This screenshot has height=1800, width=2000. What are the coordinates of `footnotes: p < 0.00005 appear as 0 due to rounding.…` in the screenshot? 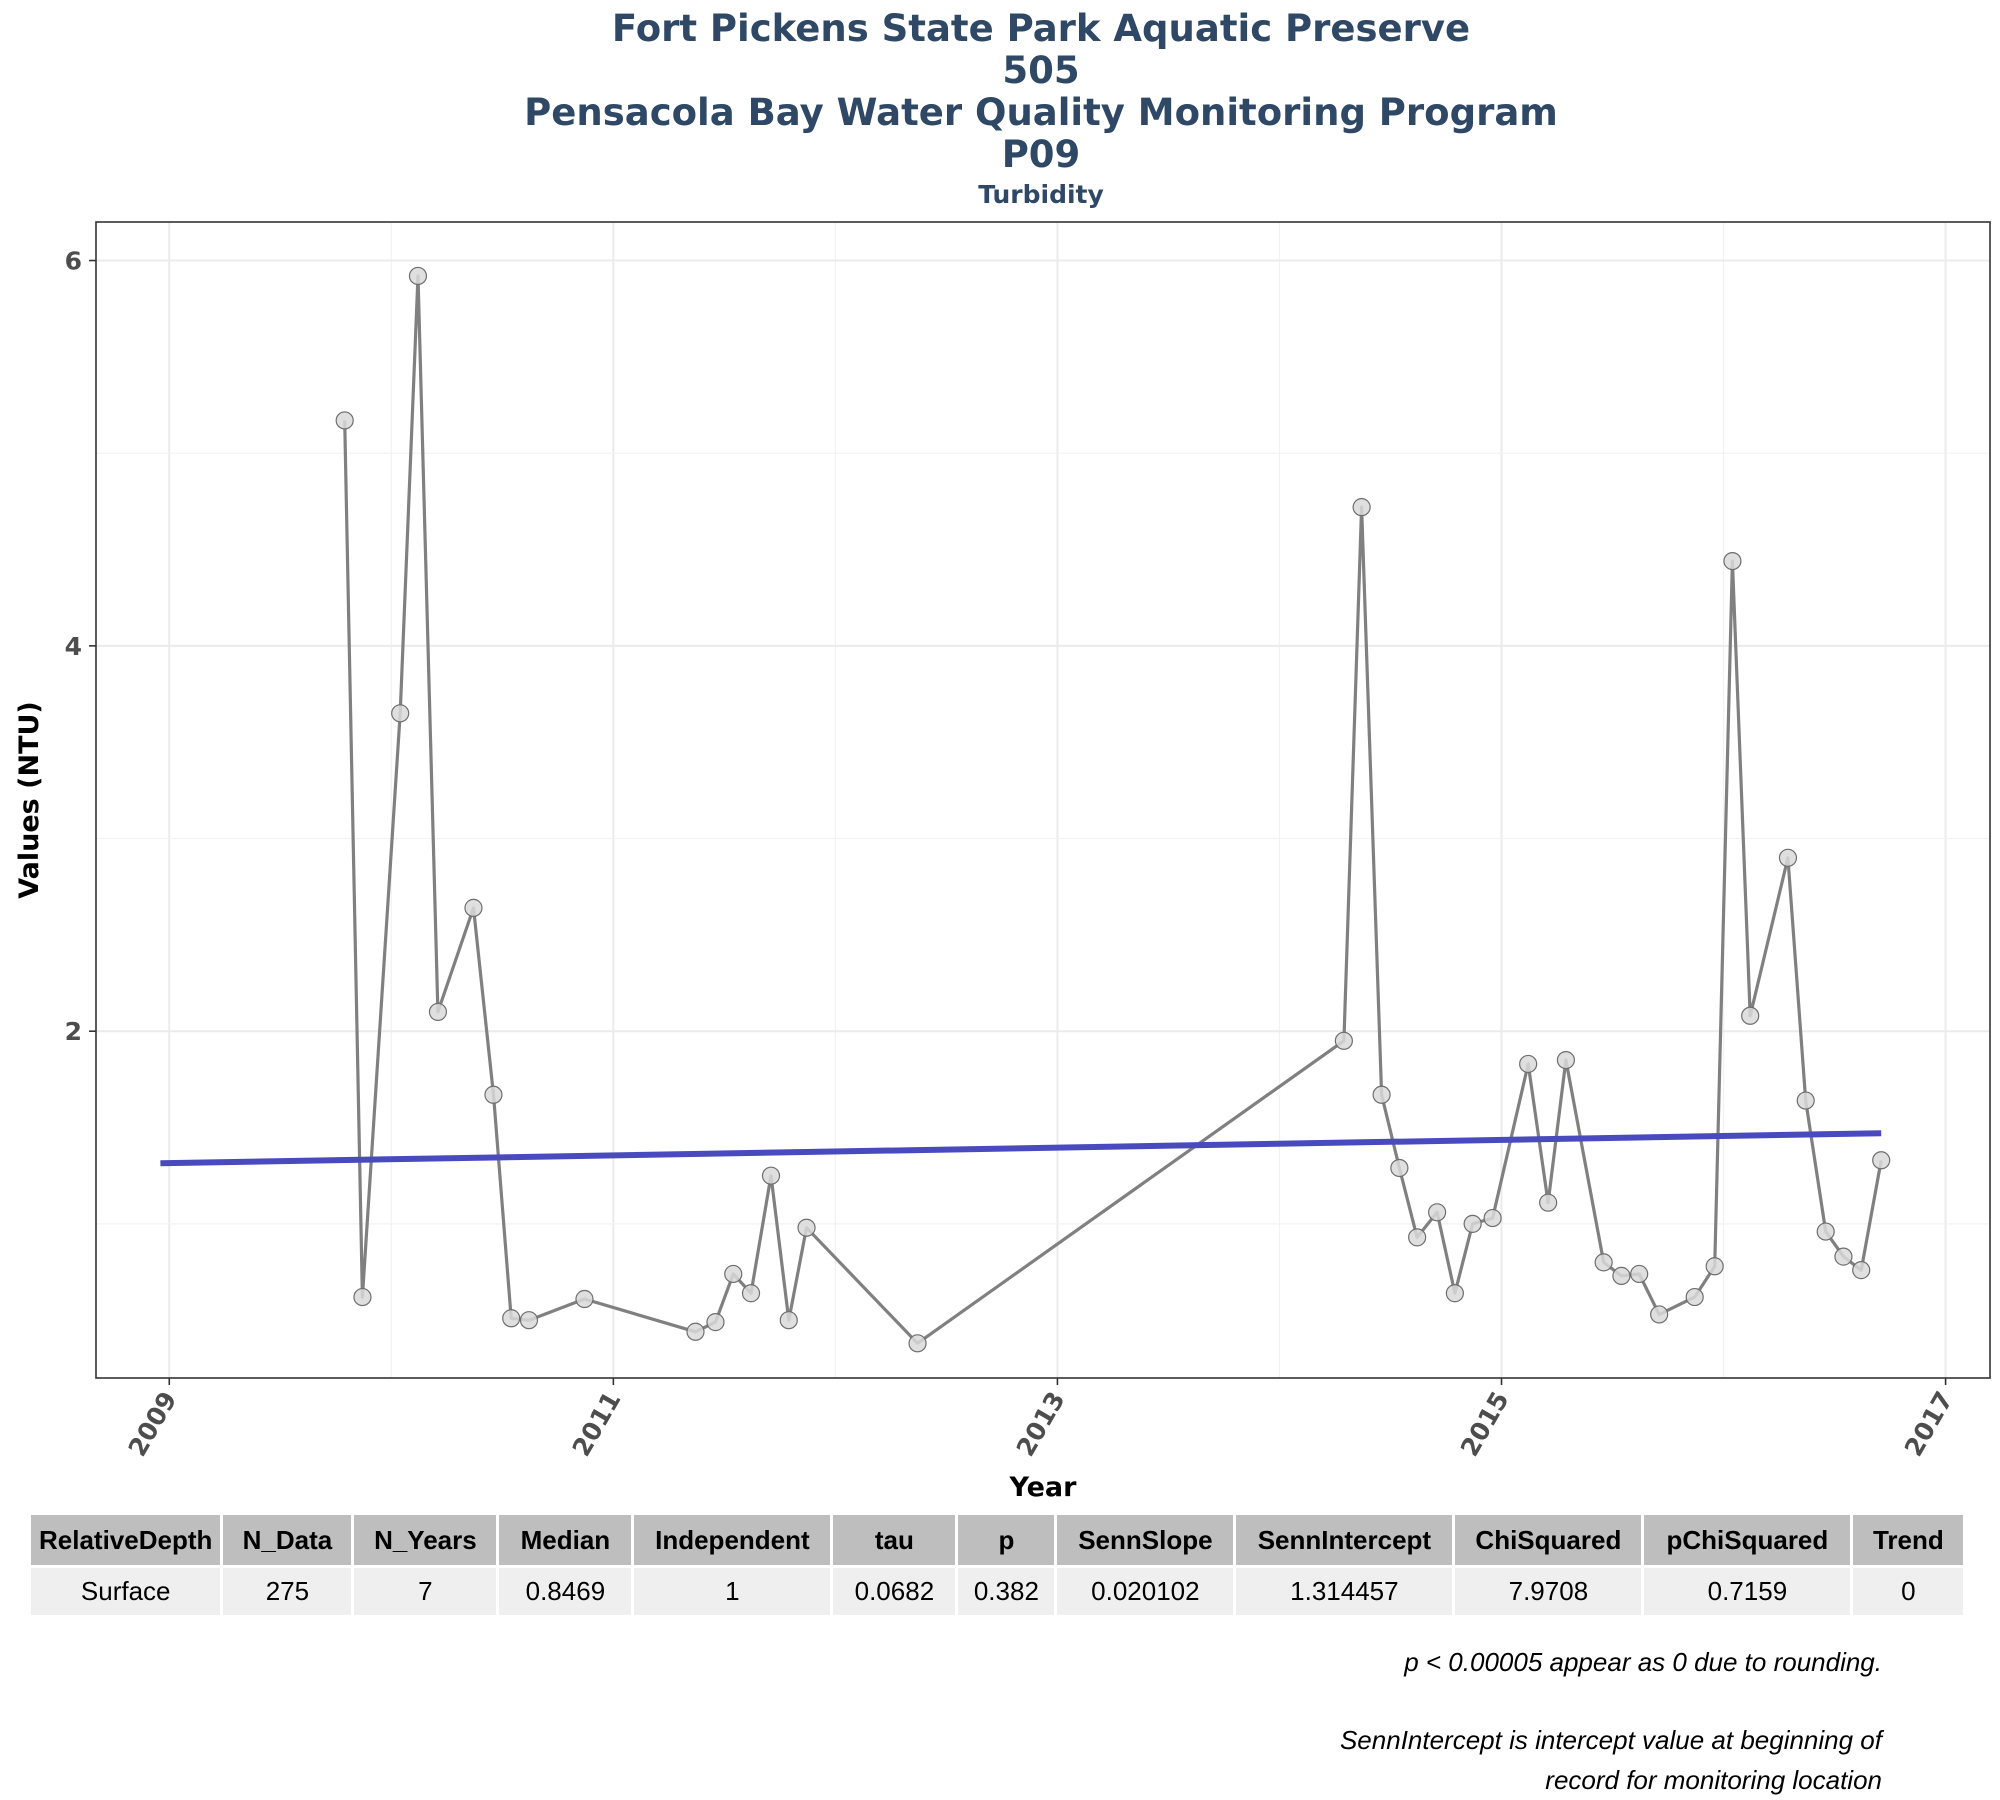 It's located at (1611, 1721).